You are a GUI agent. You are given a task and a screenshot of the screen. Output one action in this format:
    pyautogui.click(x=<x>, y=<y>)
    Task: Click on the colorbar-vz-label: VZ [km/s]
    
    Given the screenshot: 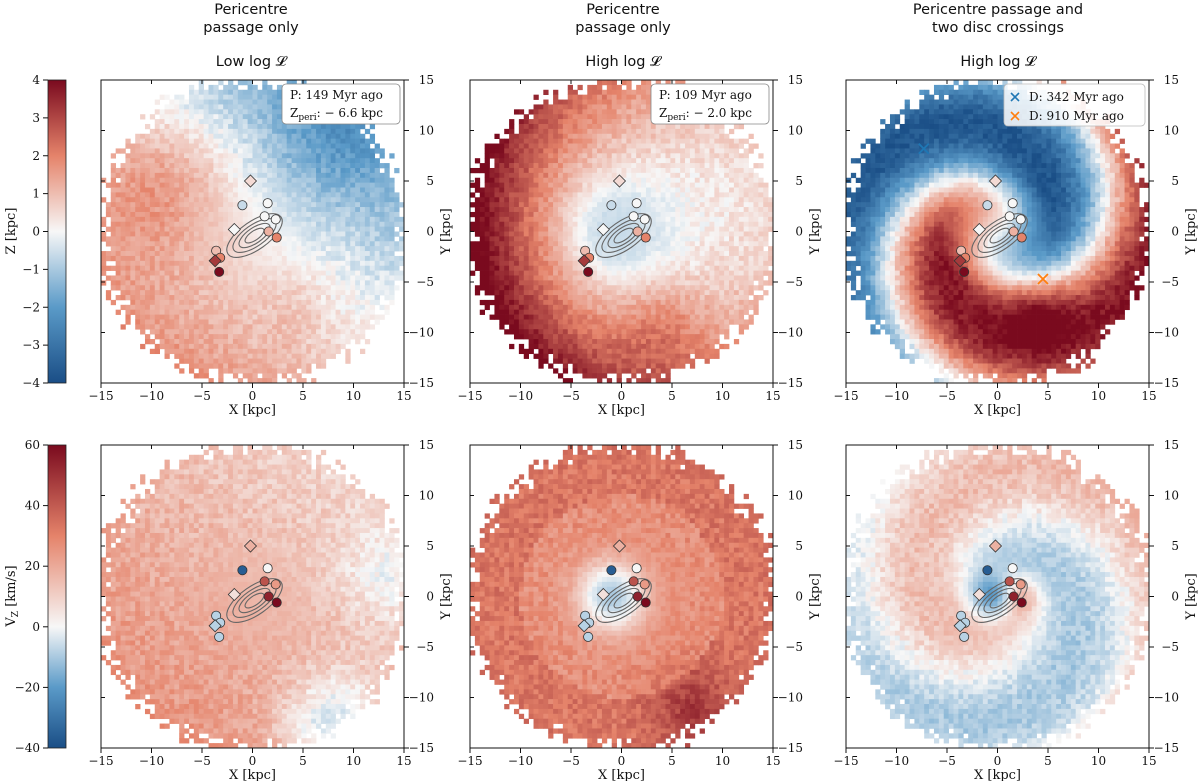 What is the action you would take?
    pyautogui.click(x=12, y=596)
    